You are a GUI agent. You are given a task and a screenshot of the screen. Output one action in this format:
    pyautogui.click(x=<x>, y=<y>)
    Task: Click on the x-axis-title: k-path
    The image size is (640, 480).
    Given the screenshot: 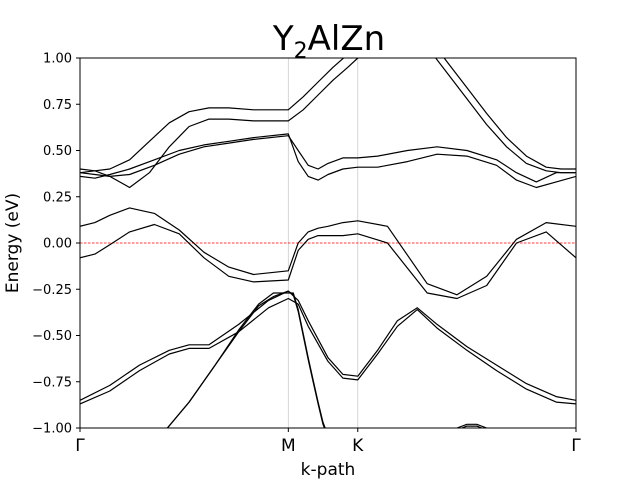 What is the action you would take?
    pyautogui.click(x=328, y=470)
    